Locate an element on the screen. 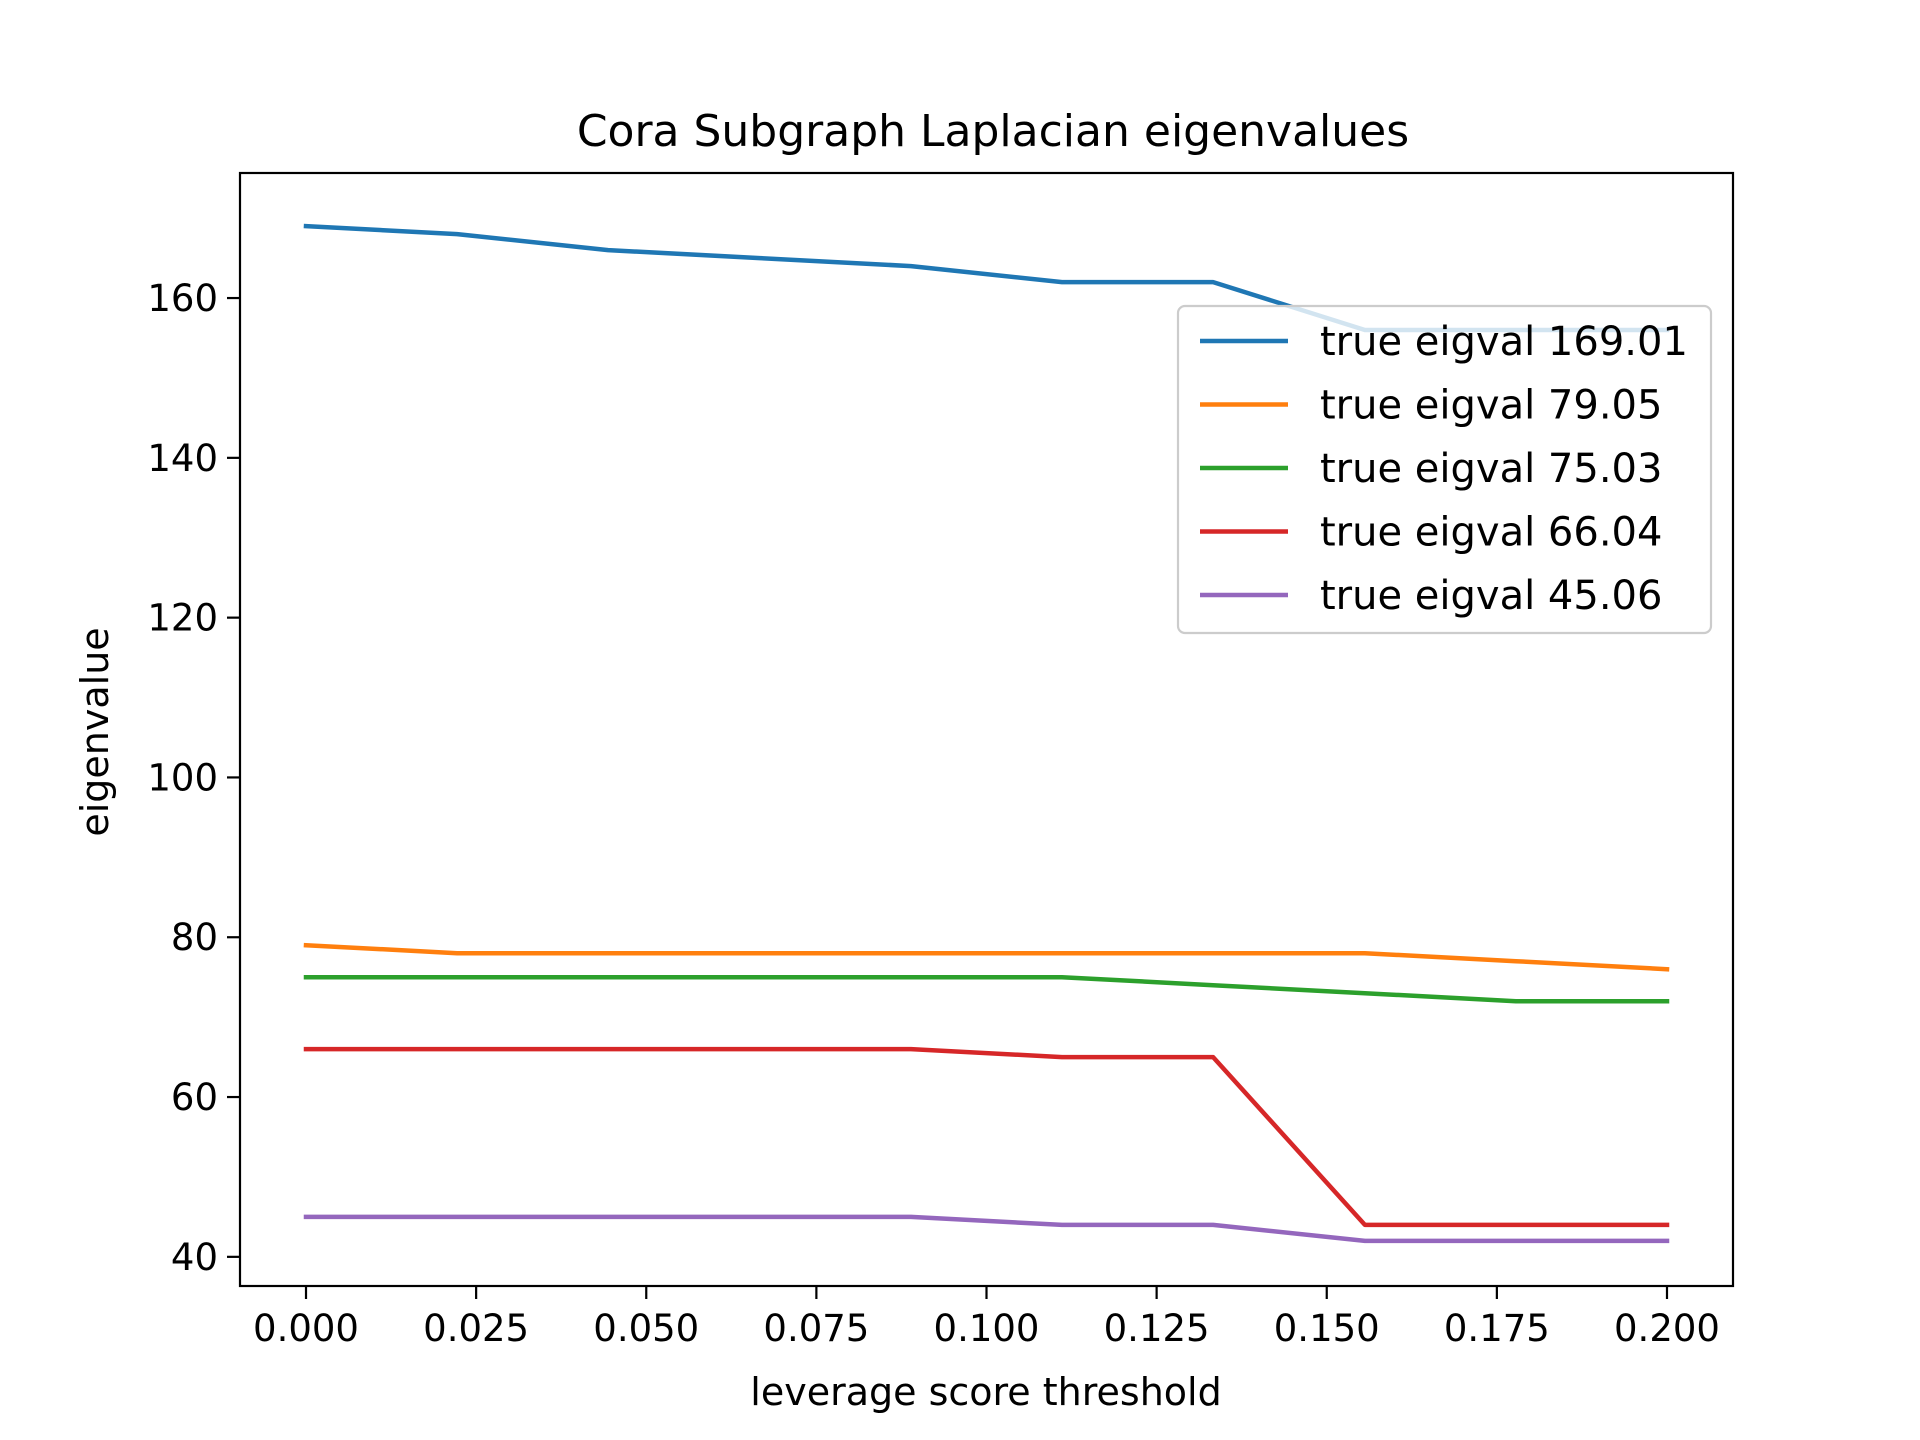 The width and height of the screenshot is (1920, 1440). x-tick-label: 0.150 is located at coordinates (1327, 1328).